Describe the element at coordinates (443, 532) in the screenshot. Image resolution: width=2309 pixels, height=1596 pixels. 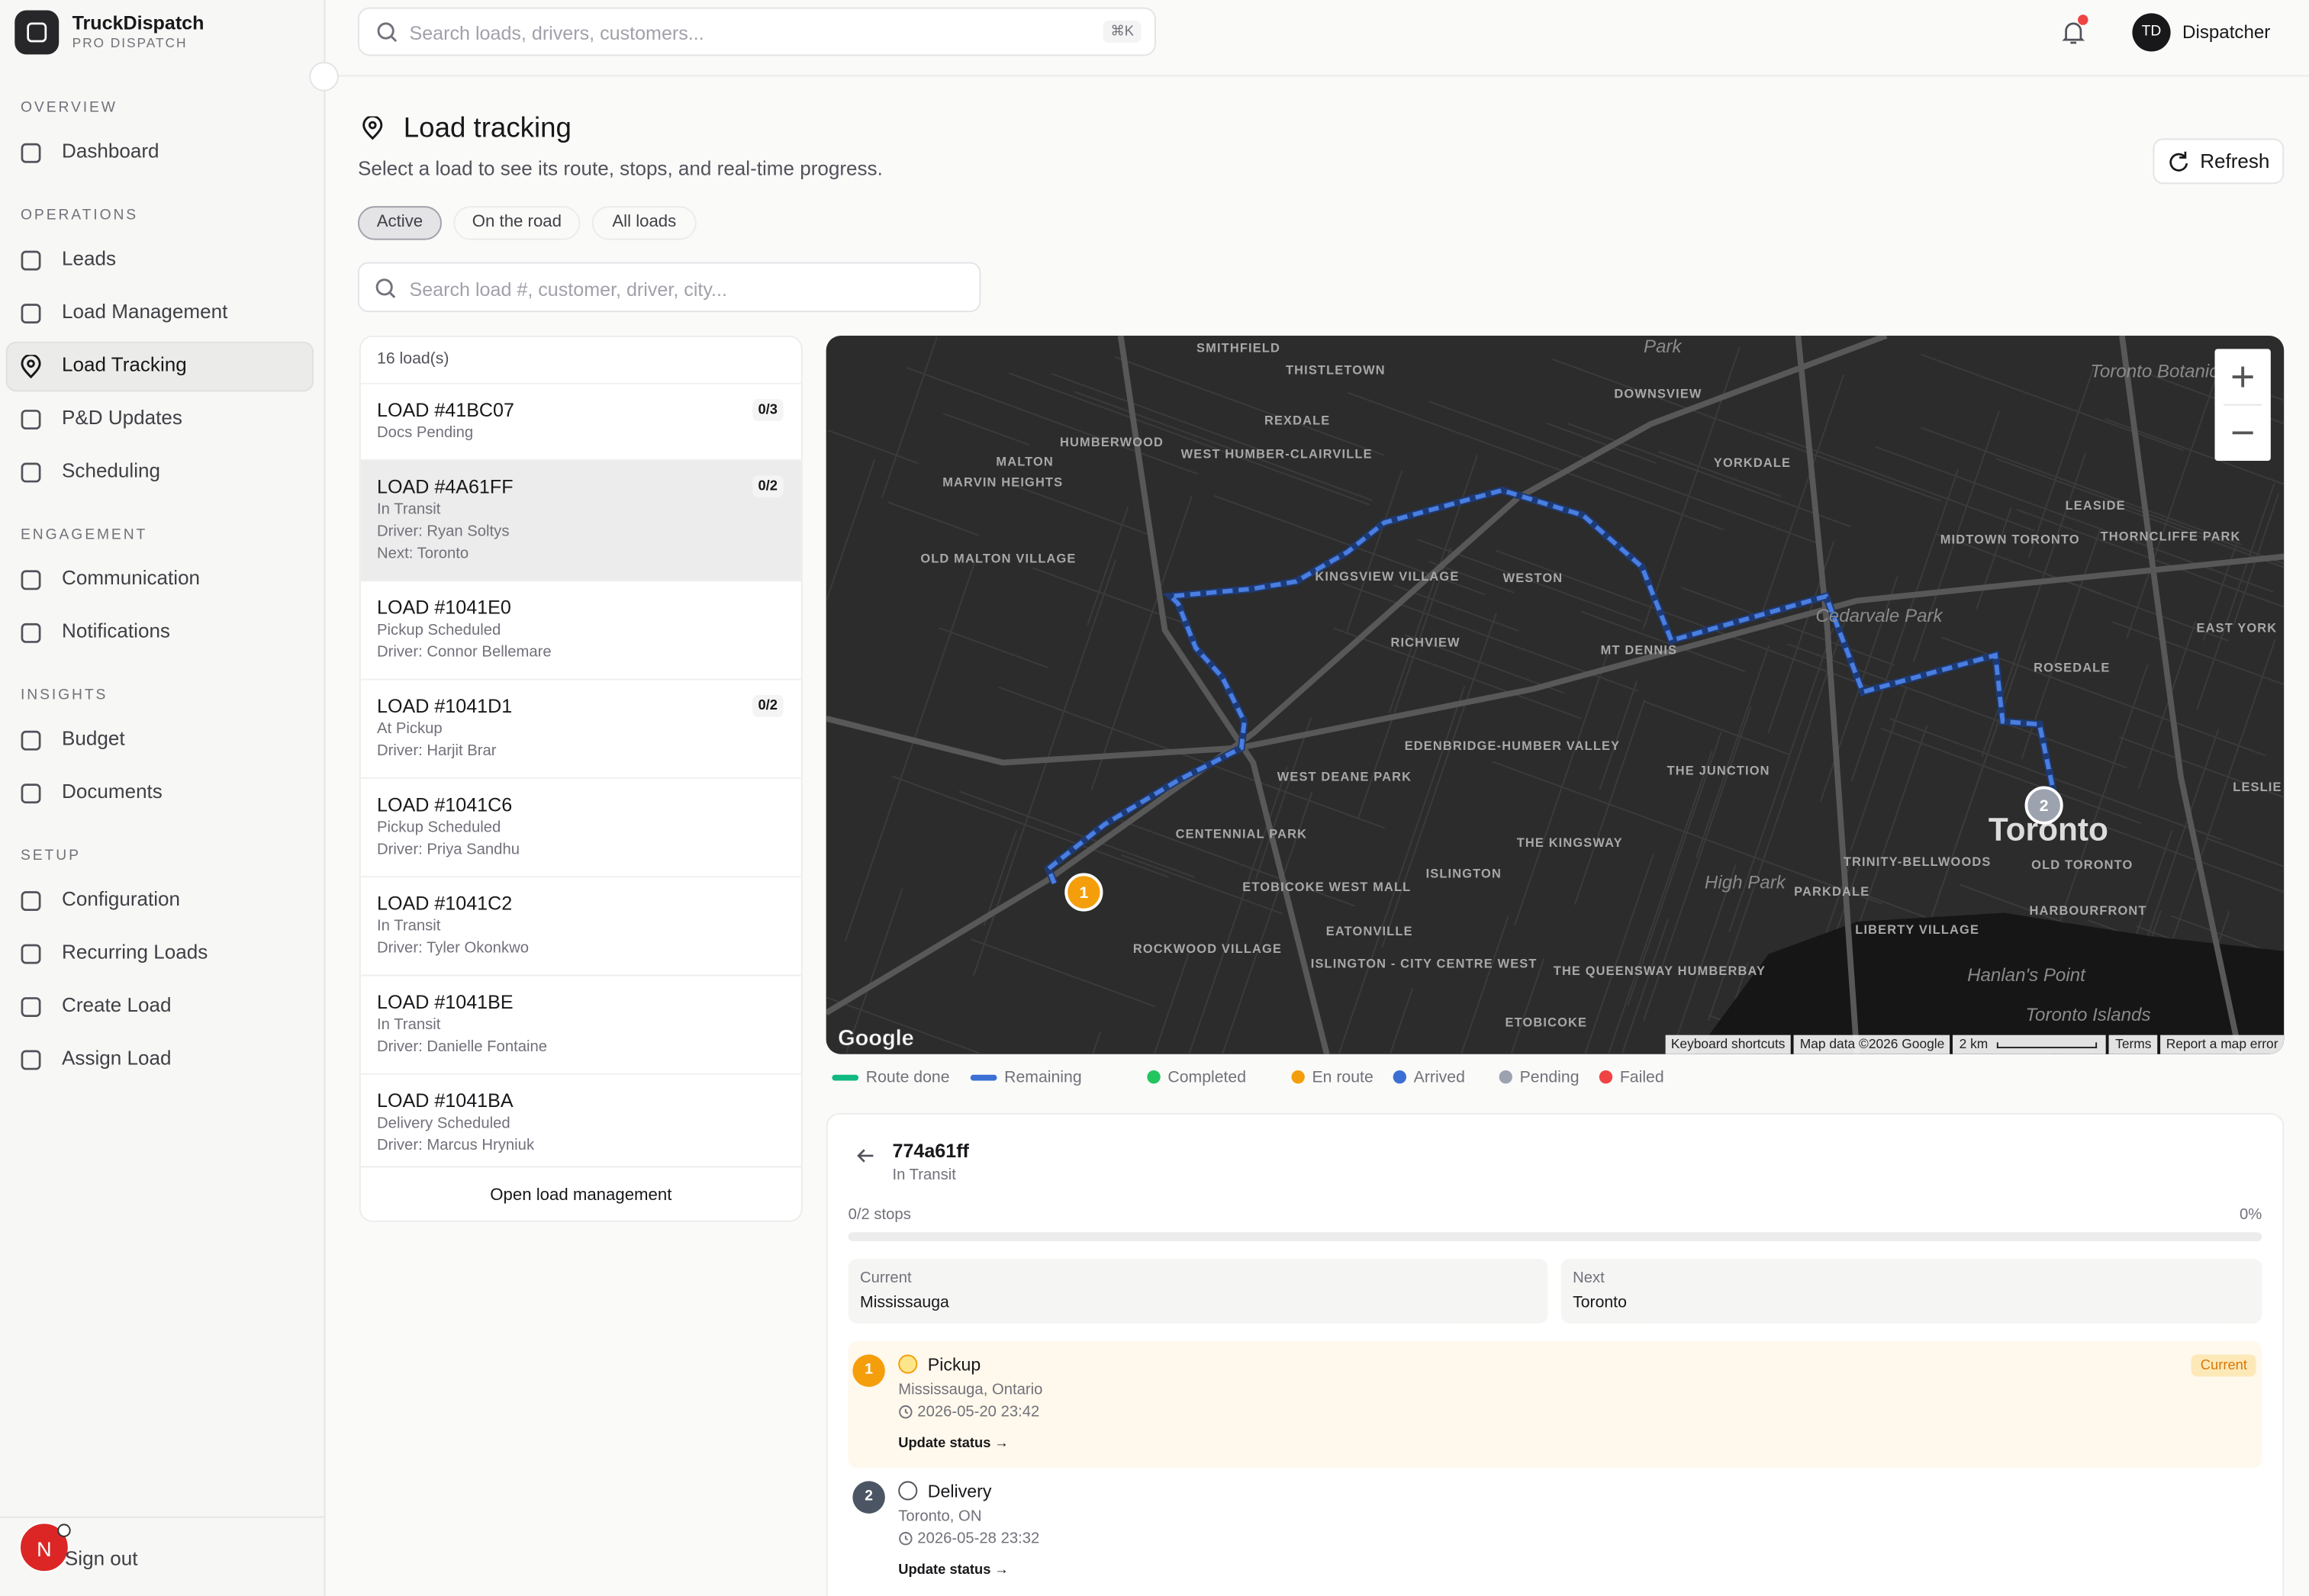
I see `load-detail: Driver: Ryan Soltys` at that location.